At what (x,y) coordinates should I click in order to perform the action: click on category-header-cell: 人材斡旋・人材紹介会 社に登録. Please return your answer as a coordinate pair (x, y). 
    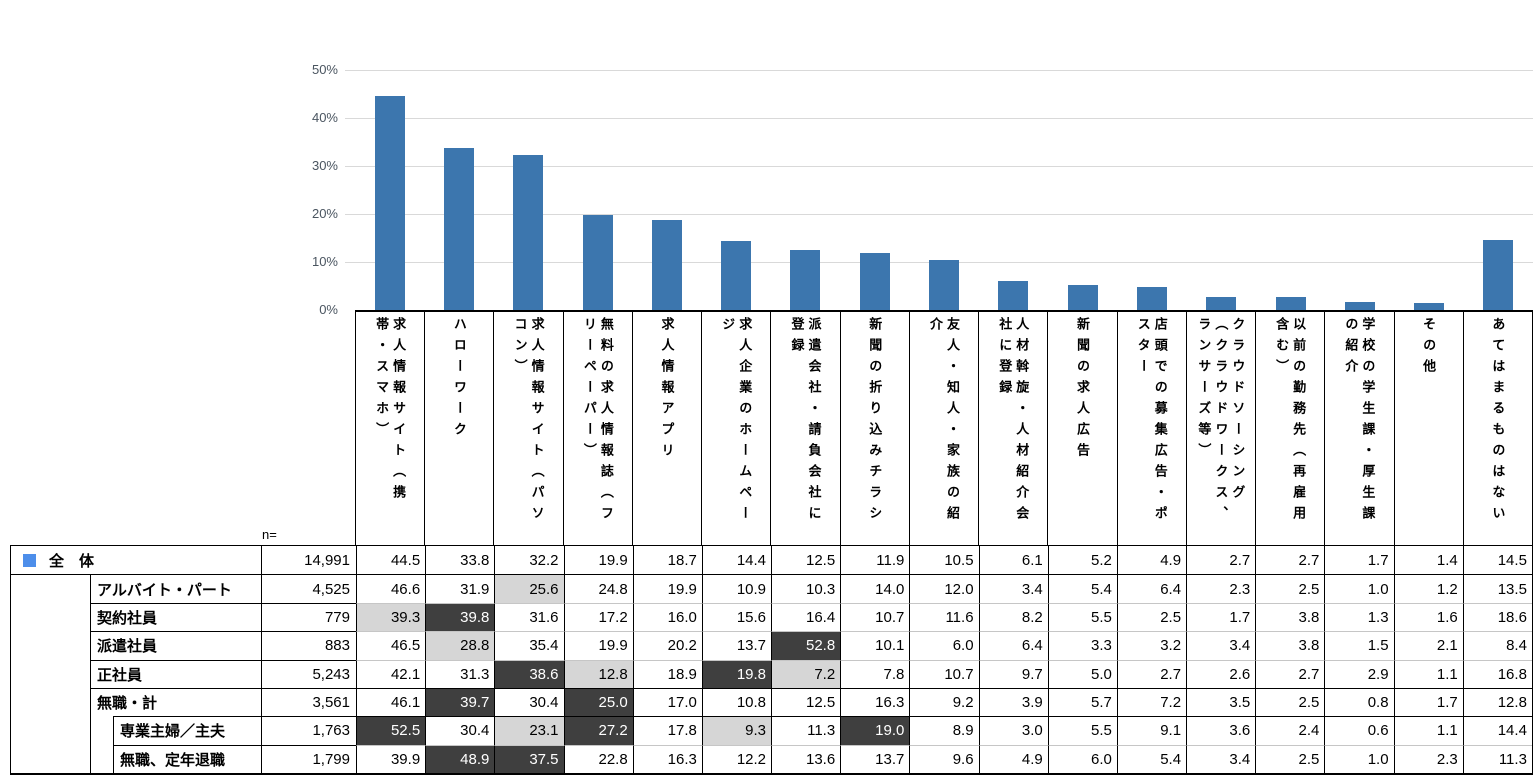
    Looking at the image, I should click on (1012, 428).